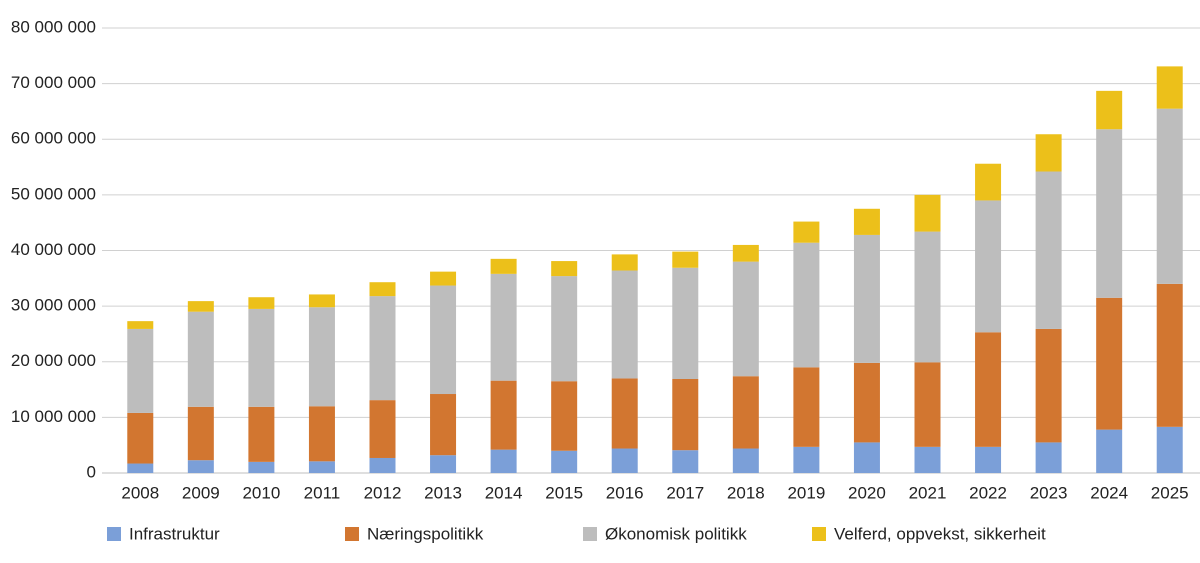 This screenshot has height=563, width=1200. What do you see at coordinates (806, 492) in the screenshot?
I see `x-tick-label: 2019` at bounding box center [806, 492].